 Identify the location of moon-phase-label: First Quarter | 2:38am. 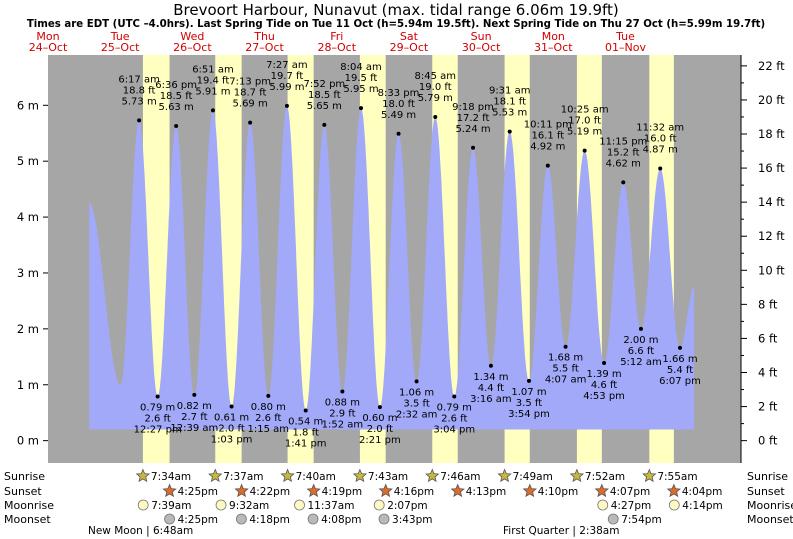
(561, 531).